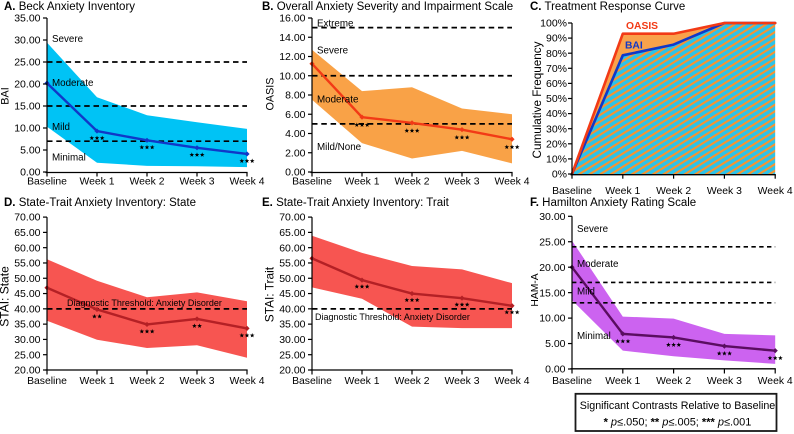  Describe the element at coordinates (292, 38) in the screenshot. I see `svg-text: 14.00` at that location.